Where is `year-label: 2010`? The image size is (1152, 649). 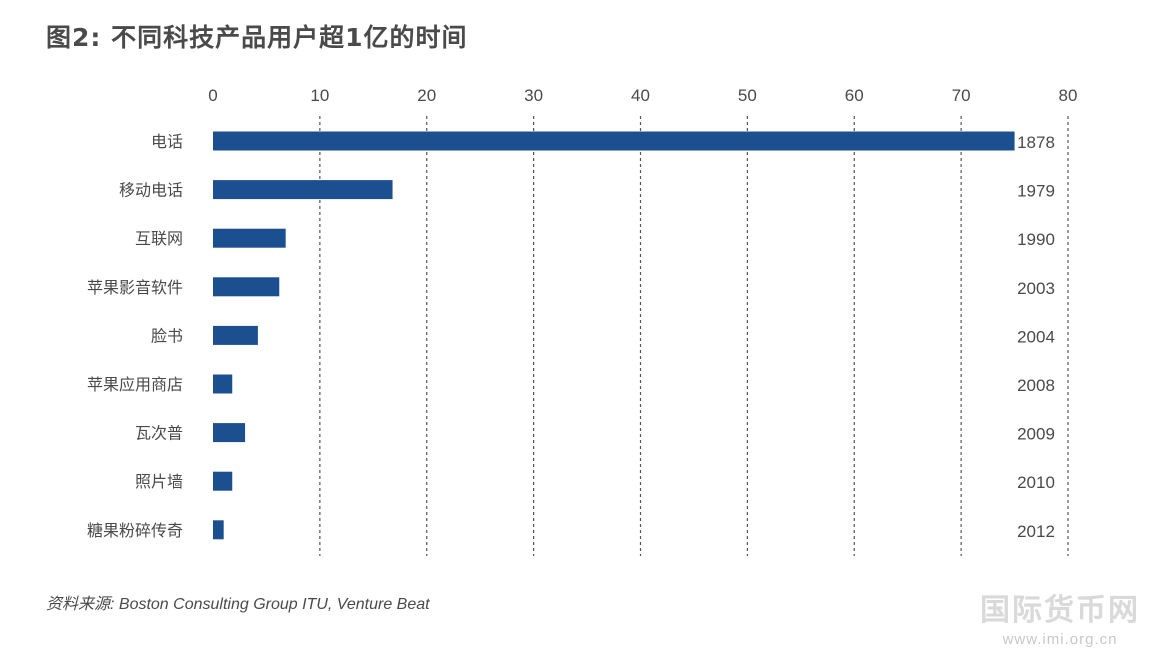
year-label: 2010 is located at coordinates (1036, 482).